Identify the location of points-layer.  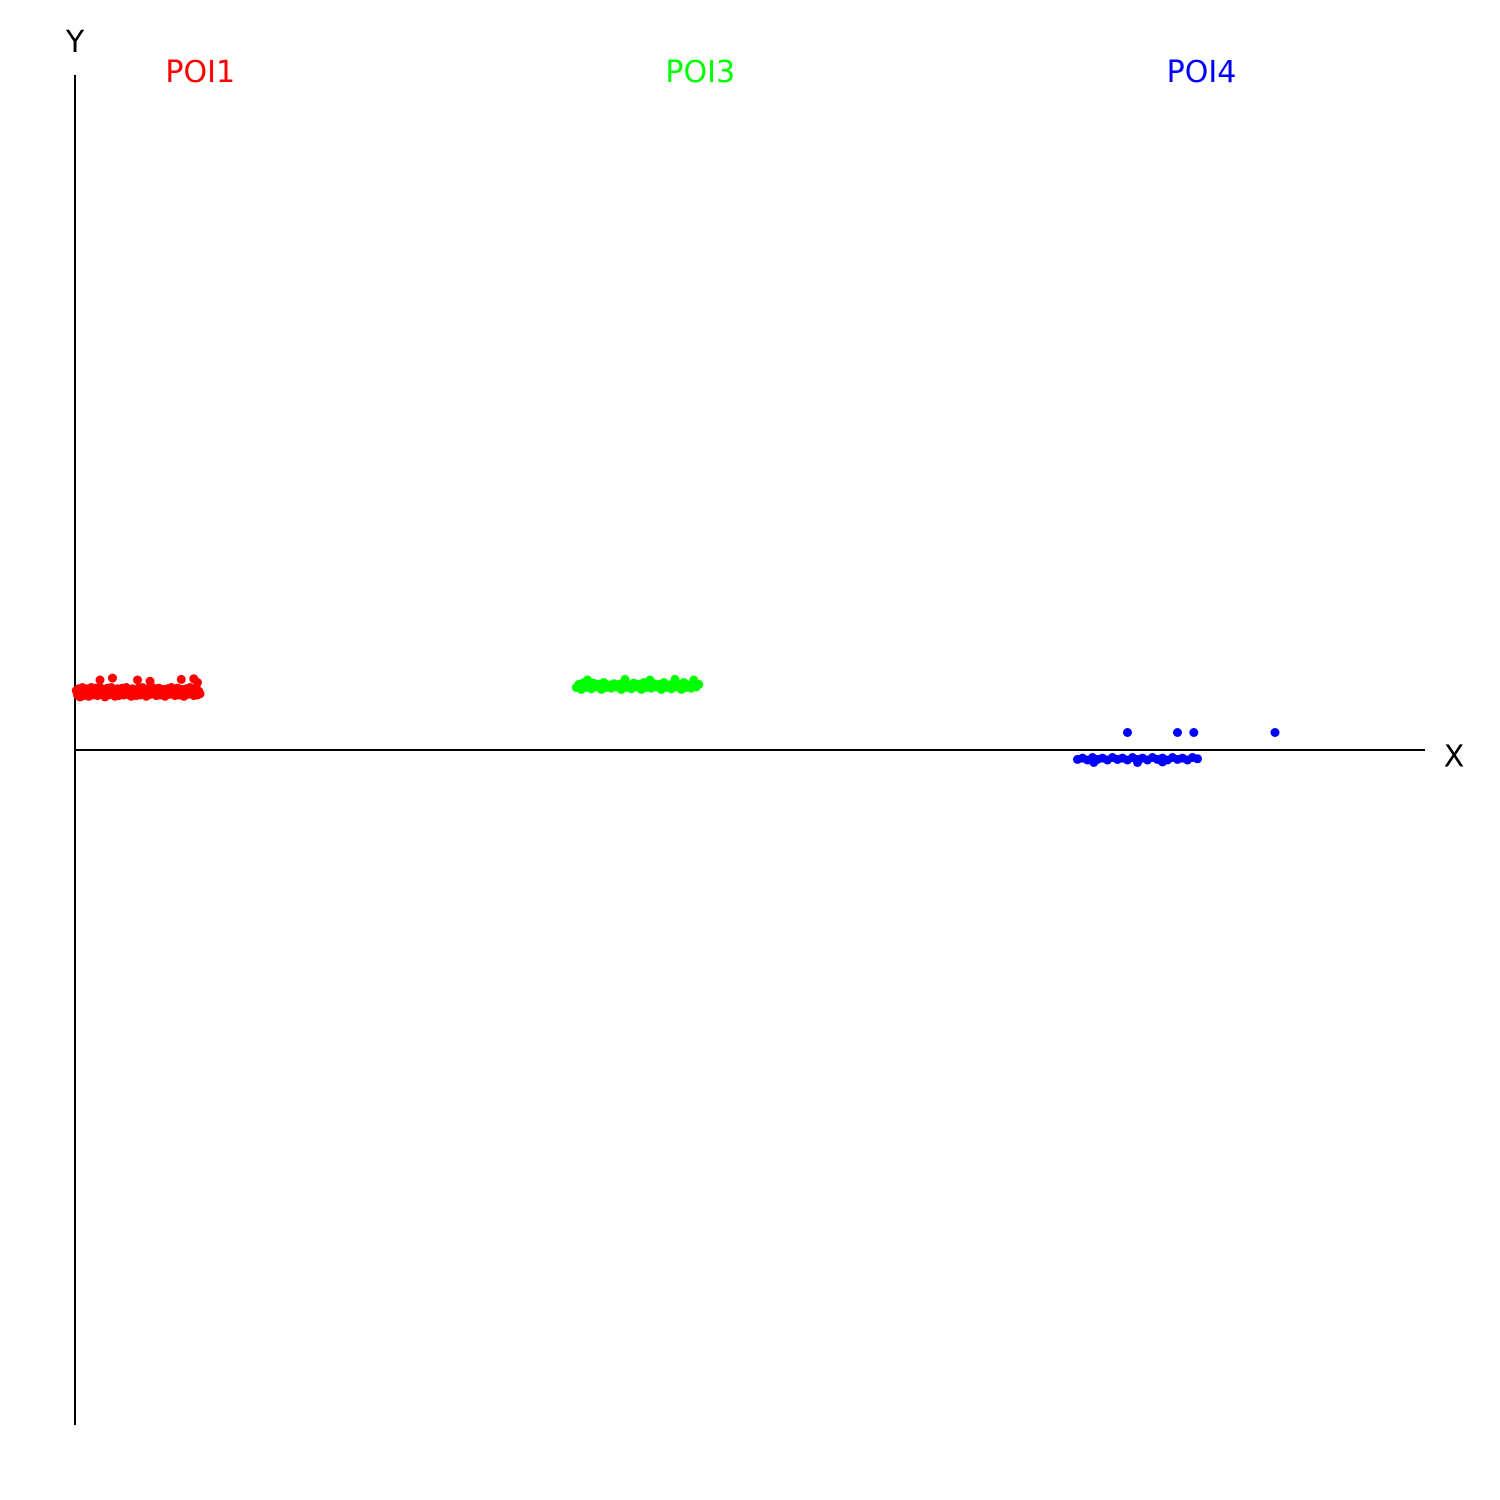
(675, 720).